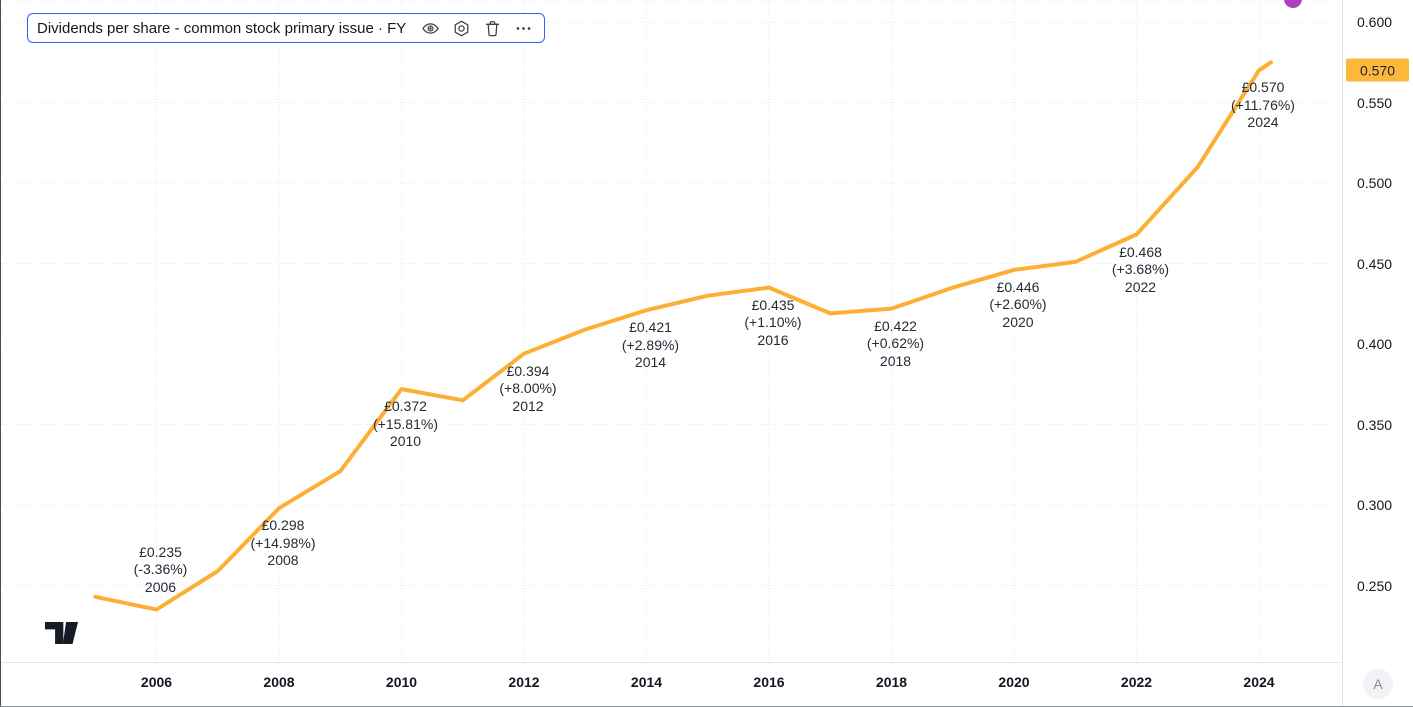 This screenshot has height=707, width=1413. What do you see at coordinates (773, 304) in the screenshot?
I see `data-point-label-line: £0.435` at bounding box center [773, 304].